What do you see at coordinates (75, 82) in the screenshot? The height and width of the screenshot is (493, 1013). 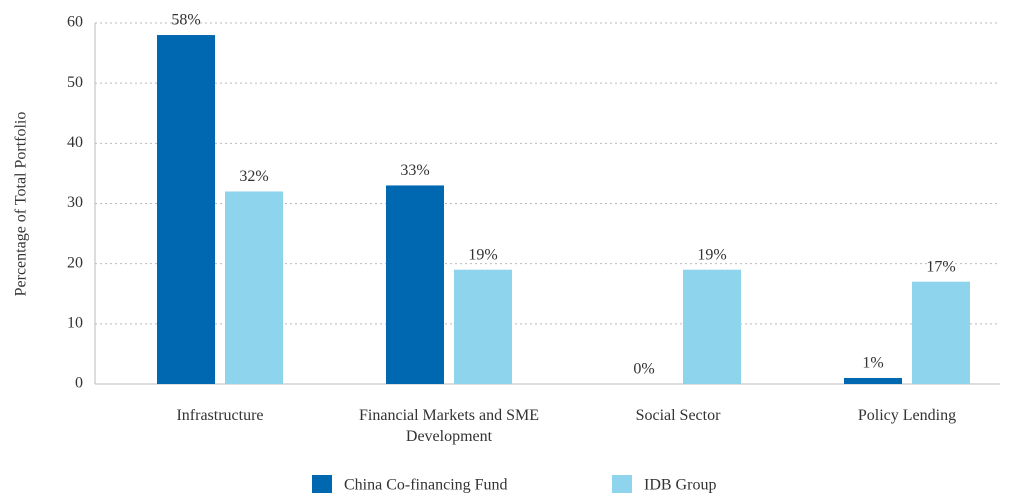 I see `y-tick-label: 50` at bounding box center [75, 82].